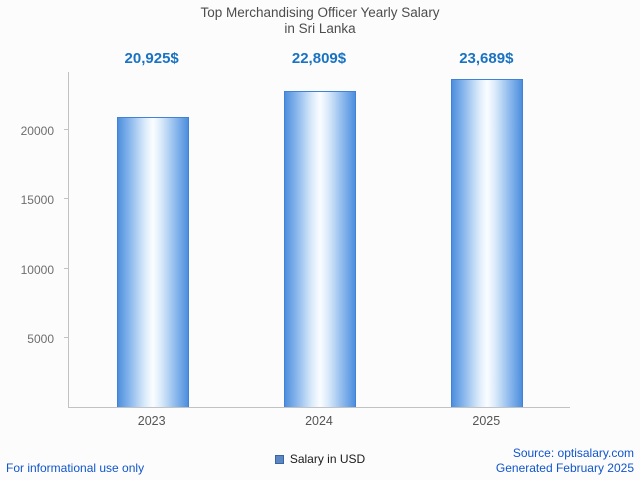  I want to click on bar-2023, so click(152, 262).